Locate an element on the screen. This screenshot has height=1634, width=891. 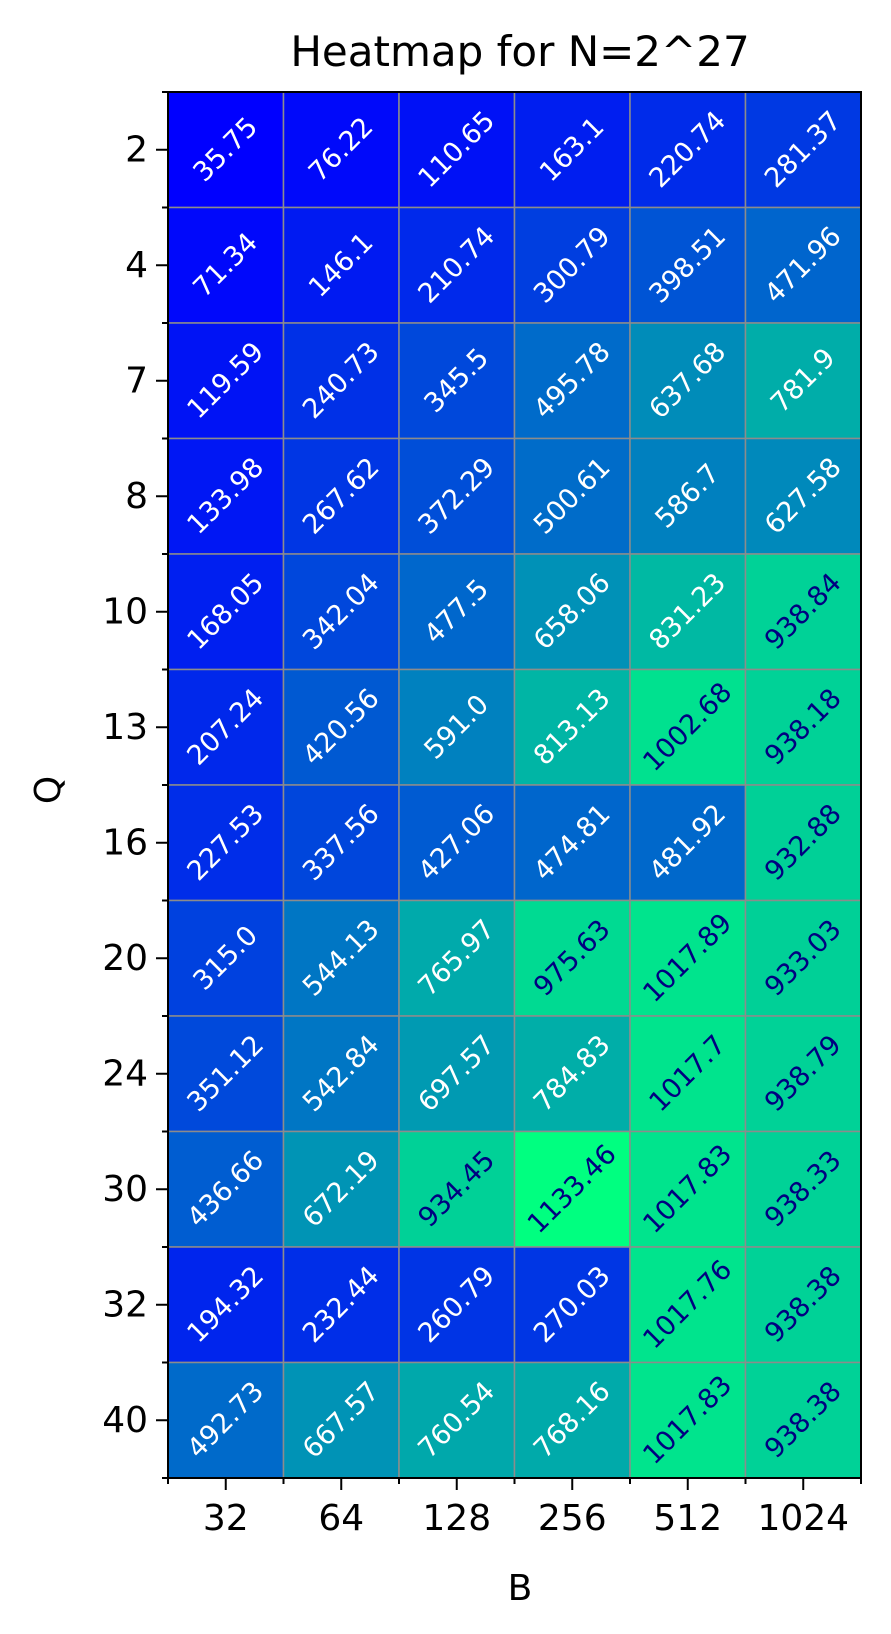
y-tick-label: 8 is located at coordinates (136, 496).